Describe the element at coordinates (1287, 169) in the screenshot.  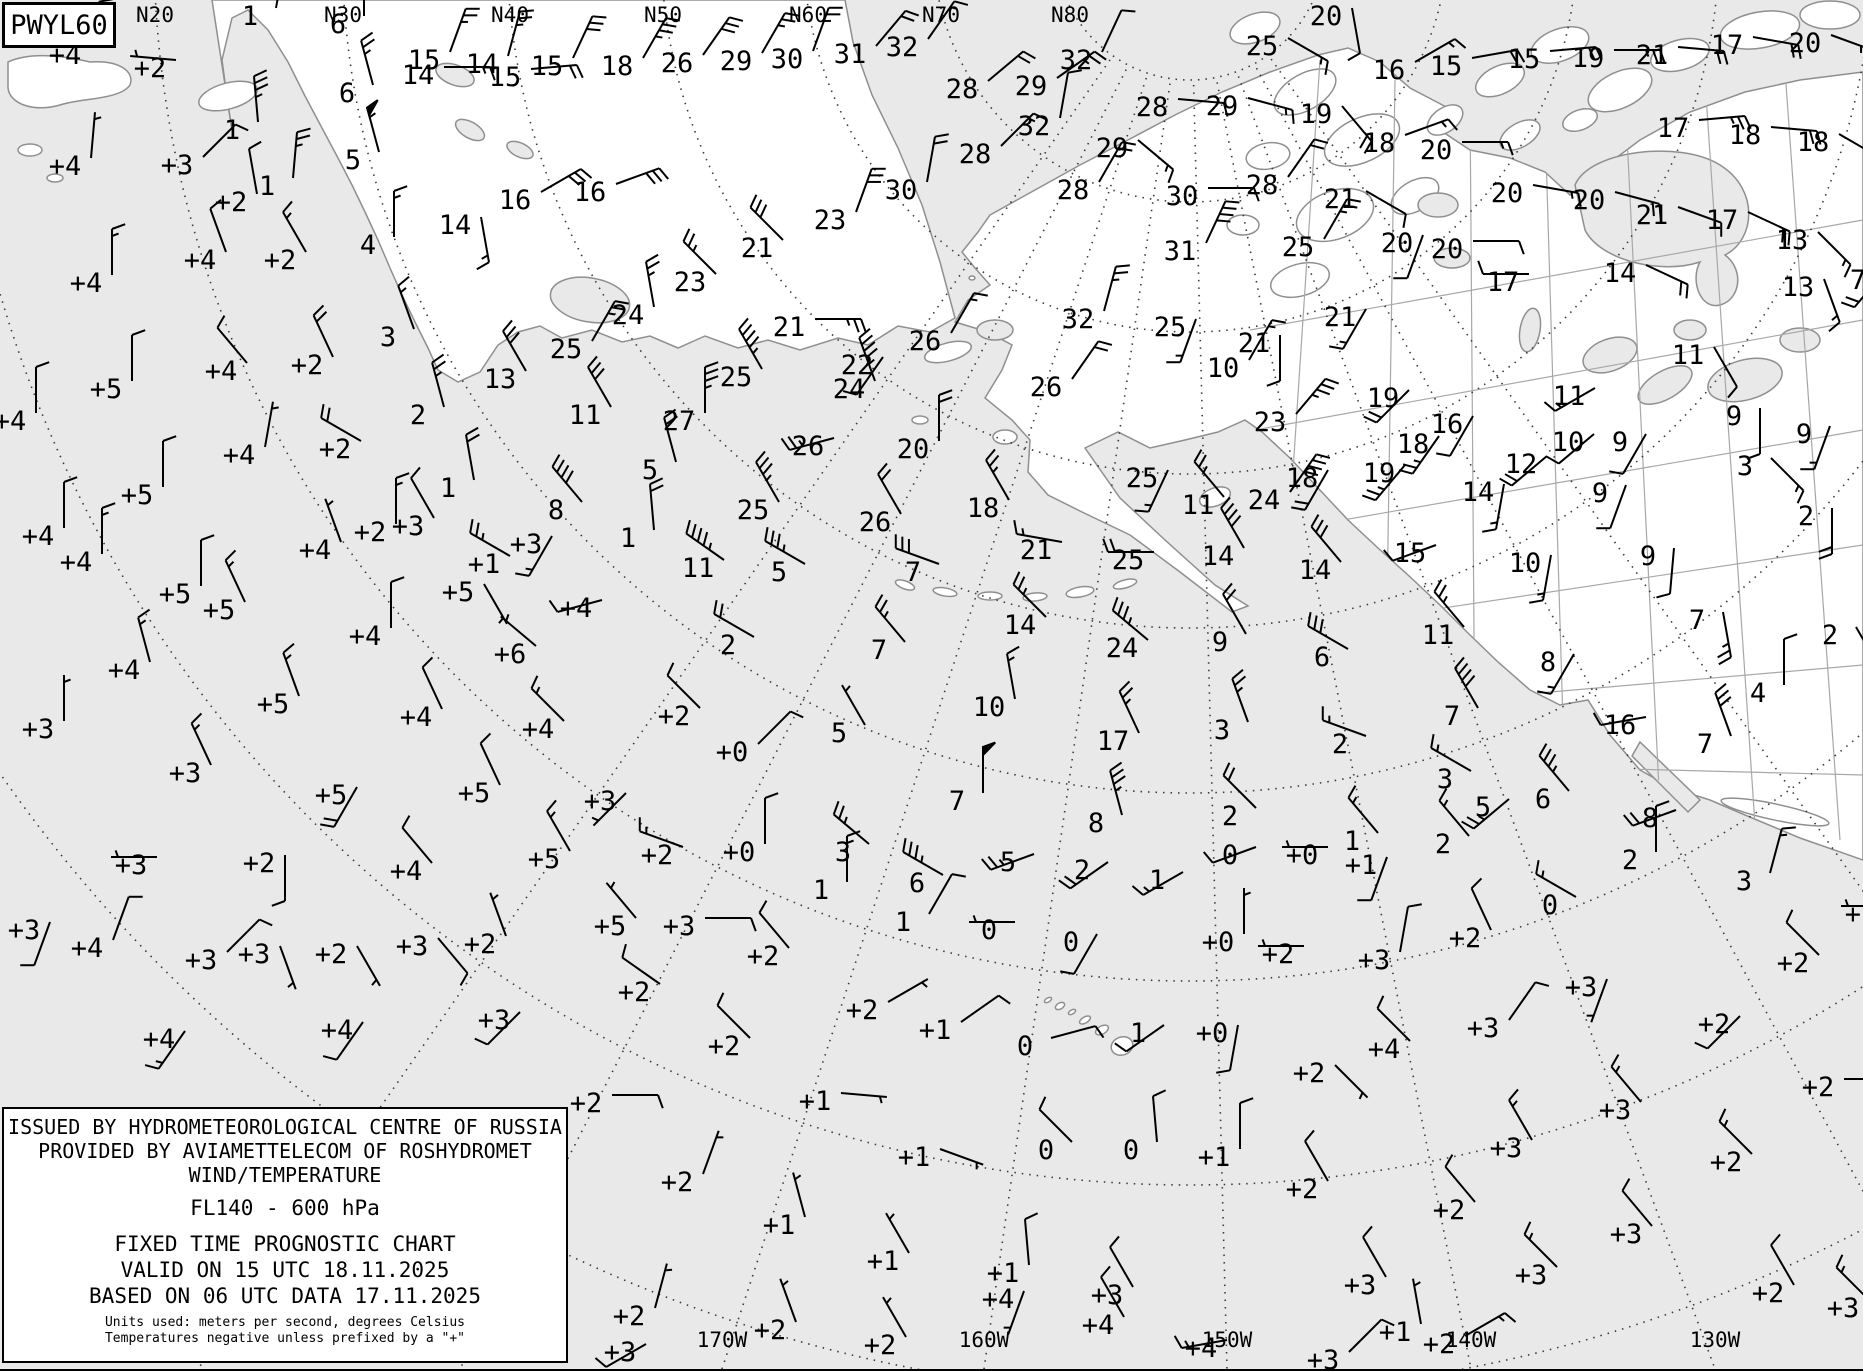
I see `station: 28` at that location.